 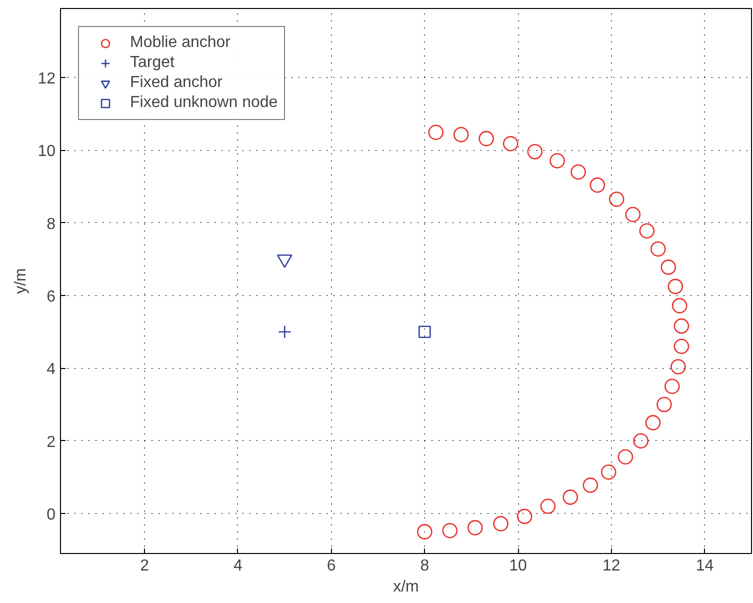 What do you see at coordinates (47, 151) in the screenshot?
I see `y-tick-label: 10` at bounding box center [47, 151].